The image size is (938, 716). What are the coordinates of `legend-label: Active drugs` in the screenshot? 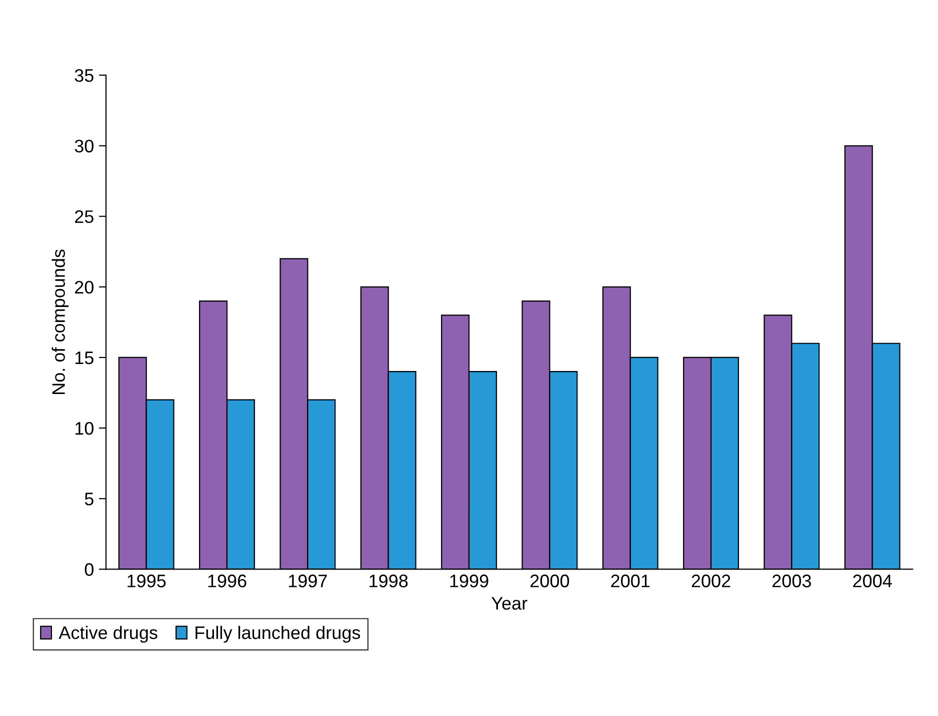 It's located at (108, 634).